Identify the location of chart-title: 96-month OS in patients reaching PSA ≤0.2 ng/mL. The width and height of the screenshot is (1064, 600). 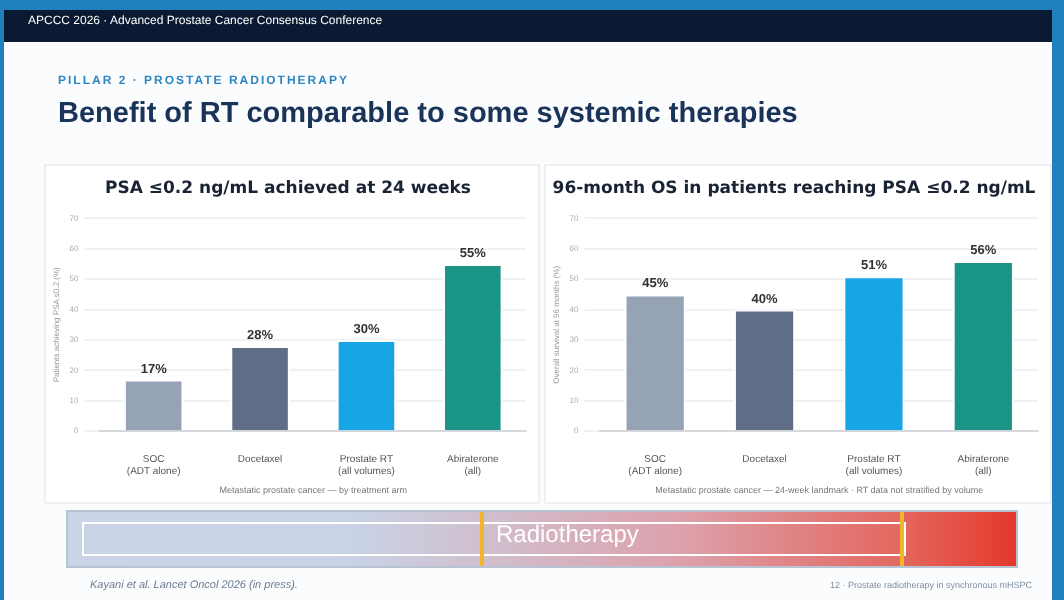
(794, 188).